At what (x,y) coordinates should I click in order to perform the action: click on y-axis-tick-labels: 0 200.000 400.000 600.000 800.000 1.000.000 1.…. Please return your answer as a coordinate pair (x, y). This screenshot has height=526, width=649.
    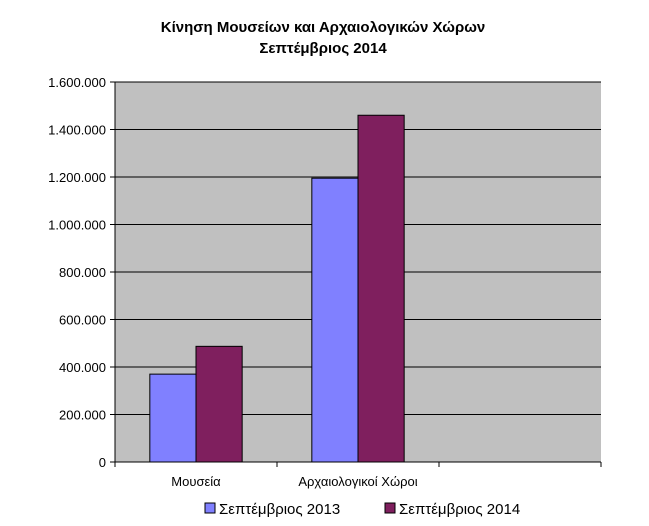
    Looking at the image, I should click on (77, 272).